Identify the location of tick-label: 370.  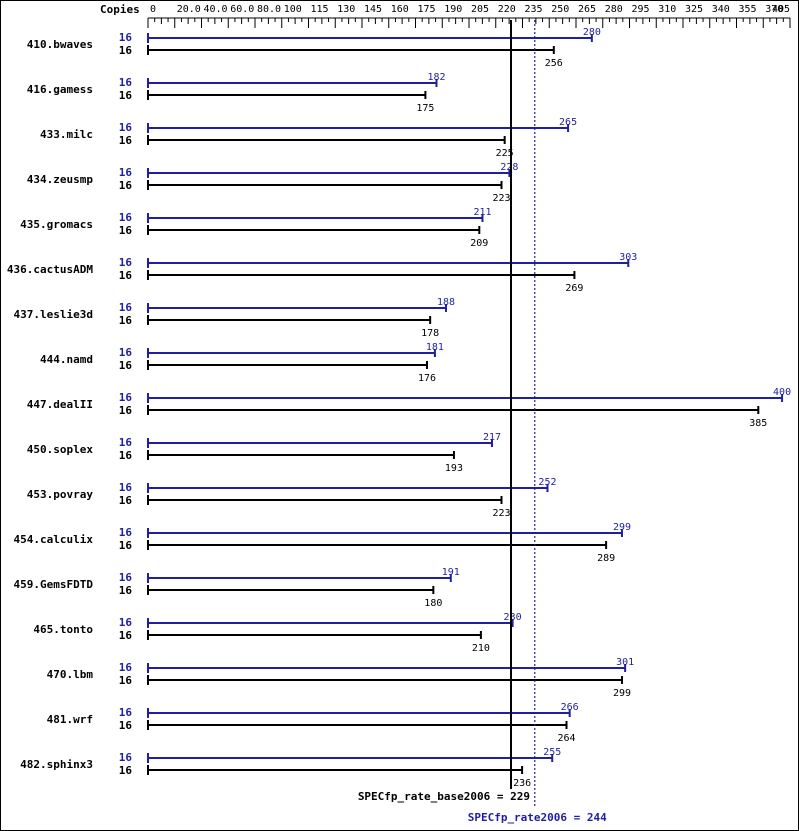
(774, 9).